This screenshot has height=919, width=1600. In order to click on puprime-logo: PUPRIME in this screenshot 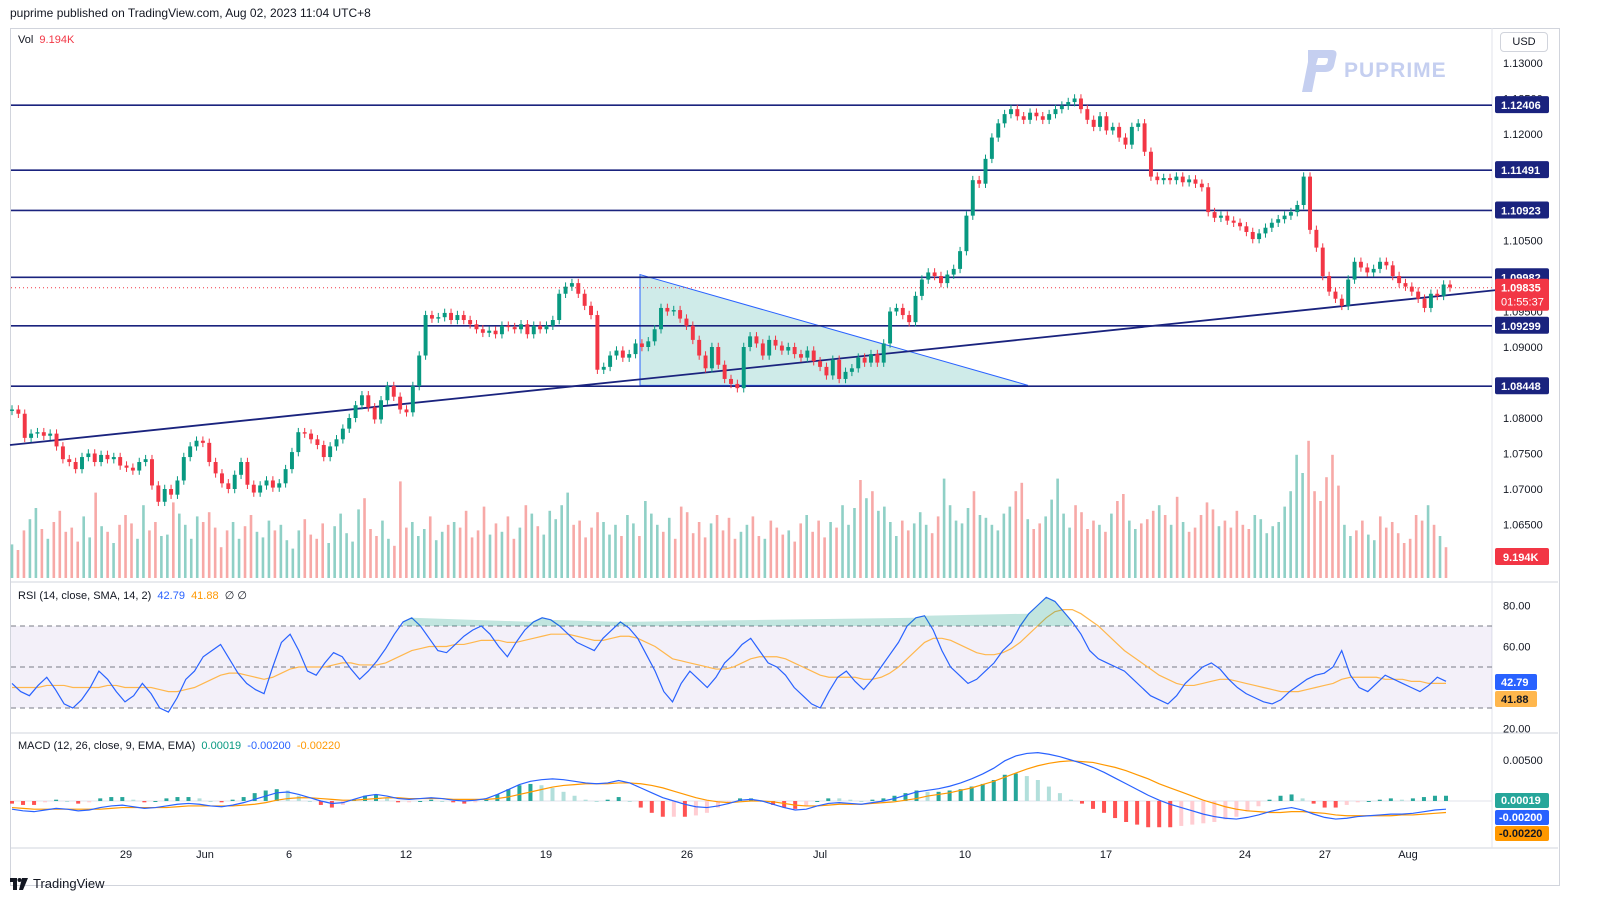, I will do `click(1370, 71)`.